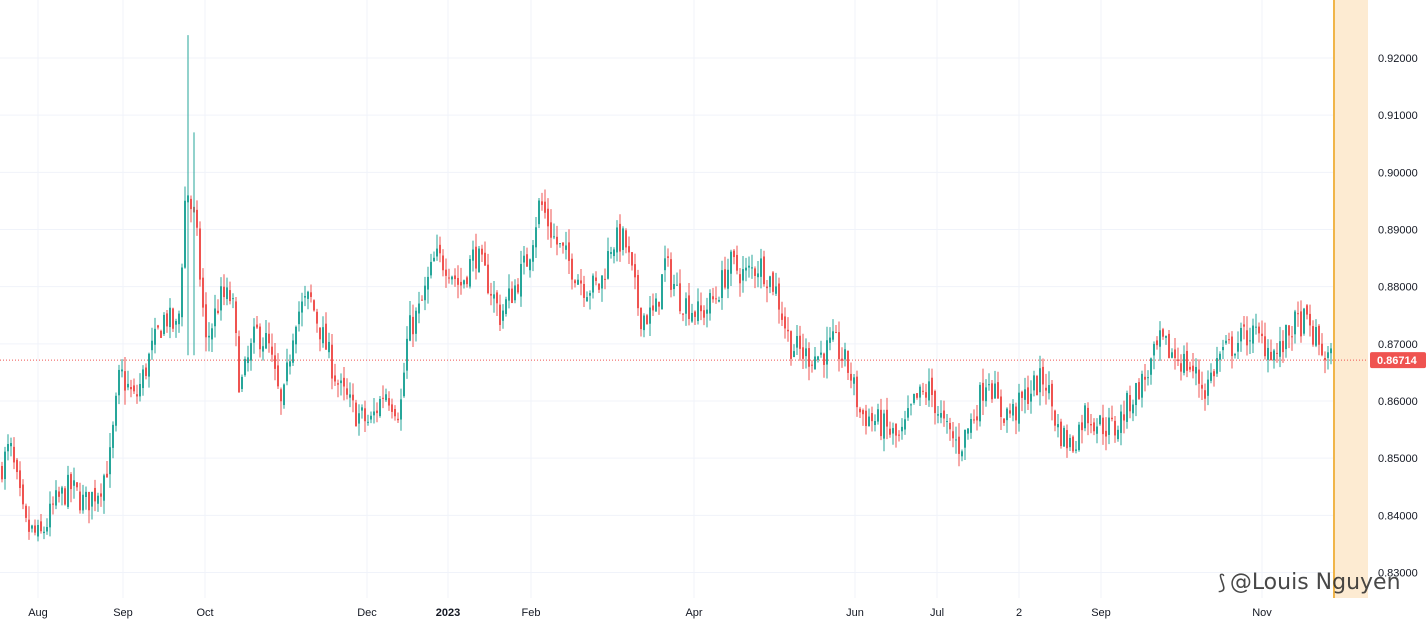  I want to click on x-tick-label: Nov, so click(1262, 613).